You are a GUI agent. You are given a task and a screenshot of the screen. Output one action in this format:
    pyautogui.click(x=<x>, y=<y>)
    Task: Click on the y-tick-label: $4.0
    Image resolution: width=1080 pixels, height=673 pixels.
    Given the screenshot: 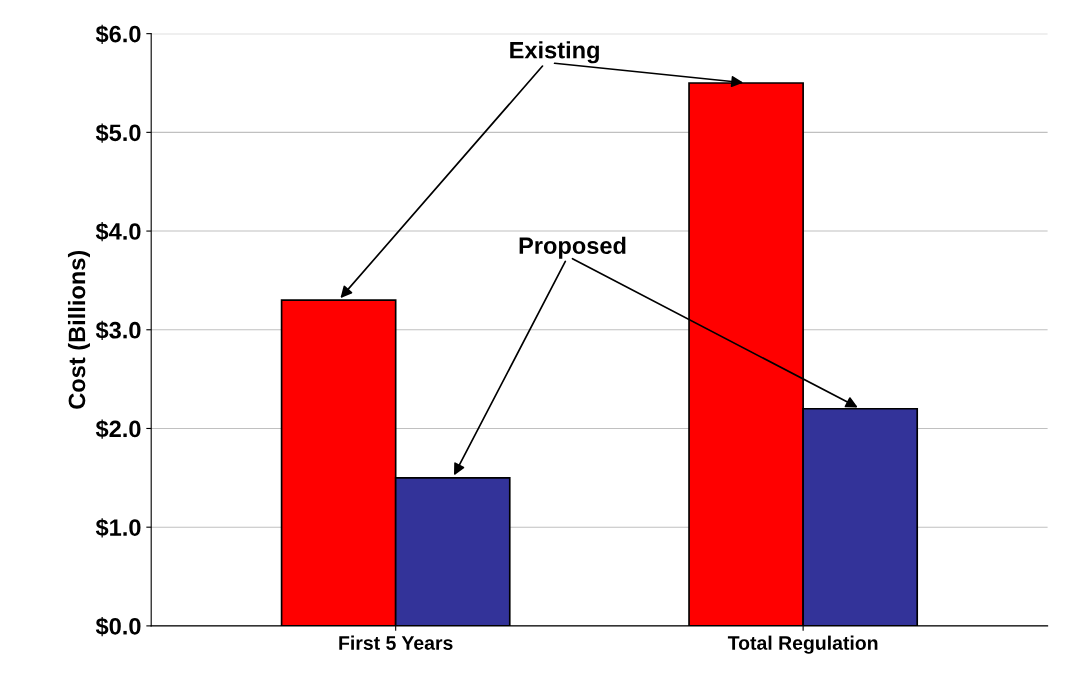 What is the action you would take?
    pyautogui.click(x=118, y=232)
    